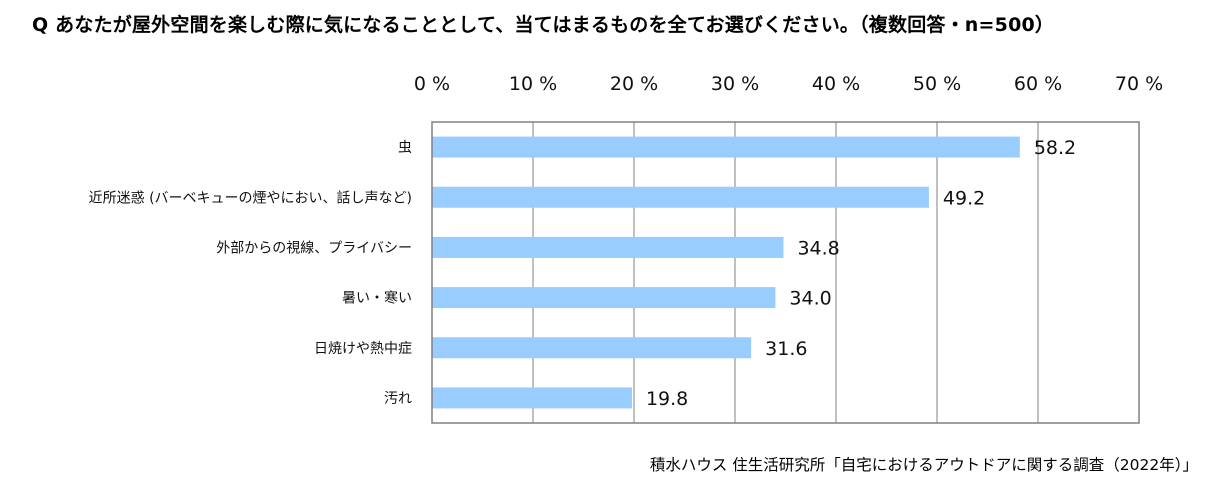 Image resolution: width=1220 pixels, height=492 pixels. I want to click on x-tick-label: 60 %, so click(1038, 84).